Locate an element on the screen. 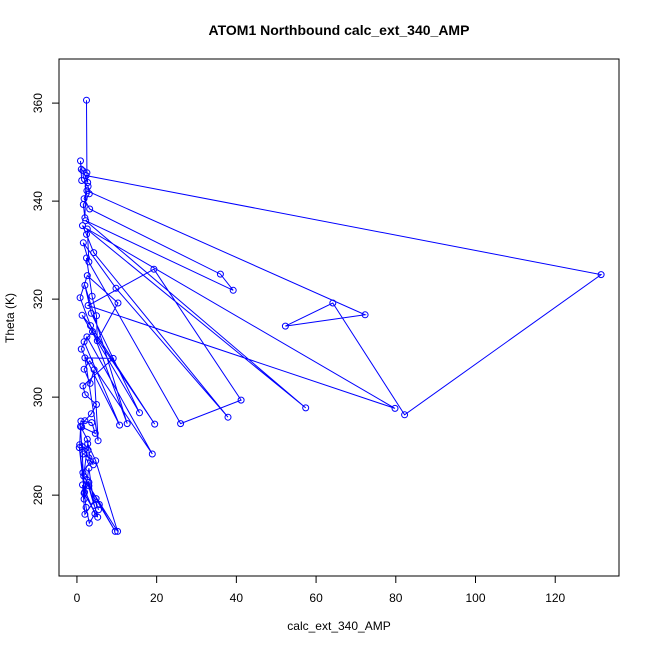 This screenshot has height=650, width=650. x-axis-label: calc_ext_340_AMP is located at coordinates (338, 626).